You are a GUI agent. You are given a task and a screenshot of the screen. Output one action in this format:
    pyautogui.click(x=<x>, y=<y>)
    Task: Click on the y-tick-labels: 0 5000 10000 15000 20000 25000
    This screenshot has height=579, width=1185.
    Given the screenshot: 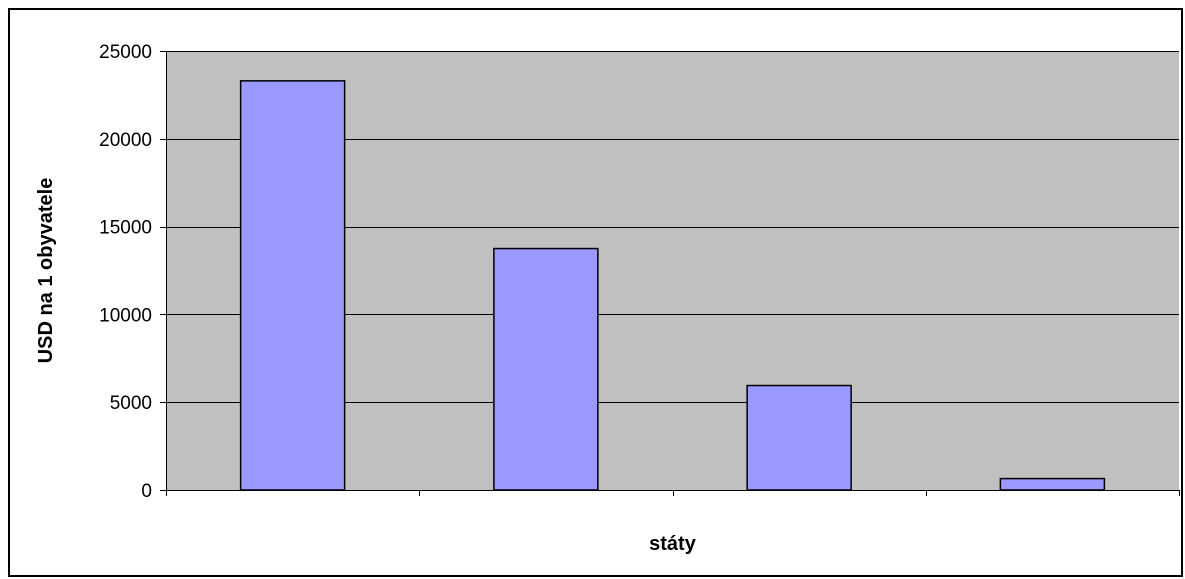 What is the action you would take?
    pyautogui.click(x=125, y=272)
    